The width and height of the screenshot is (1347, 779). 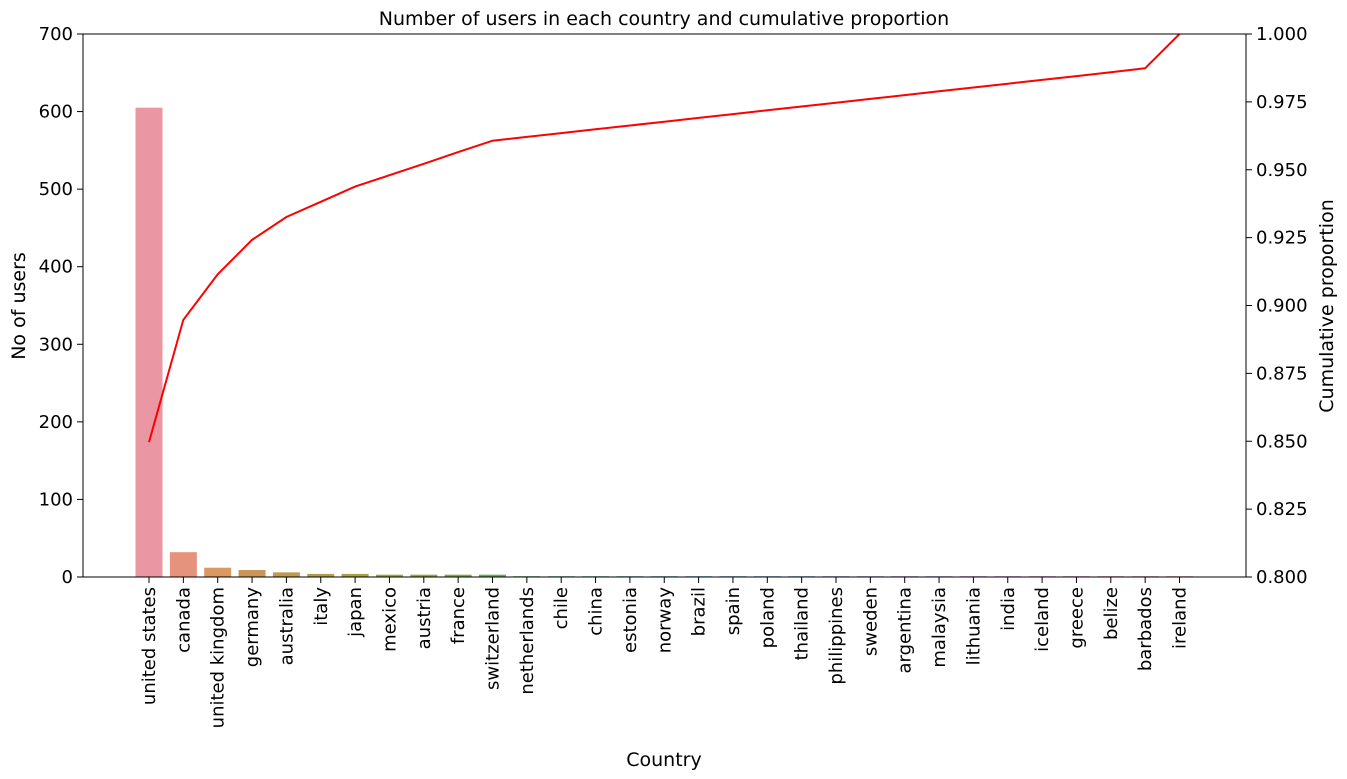 What do you see at coordinates (493, 638) in the screenshot?
I see `x-tick-label: switzerland` at bounding box center [493, 638].